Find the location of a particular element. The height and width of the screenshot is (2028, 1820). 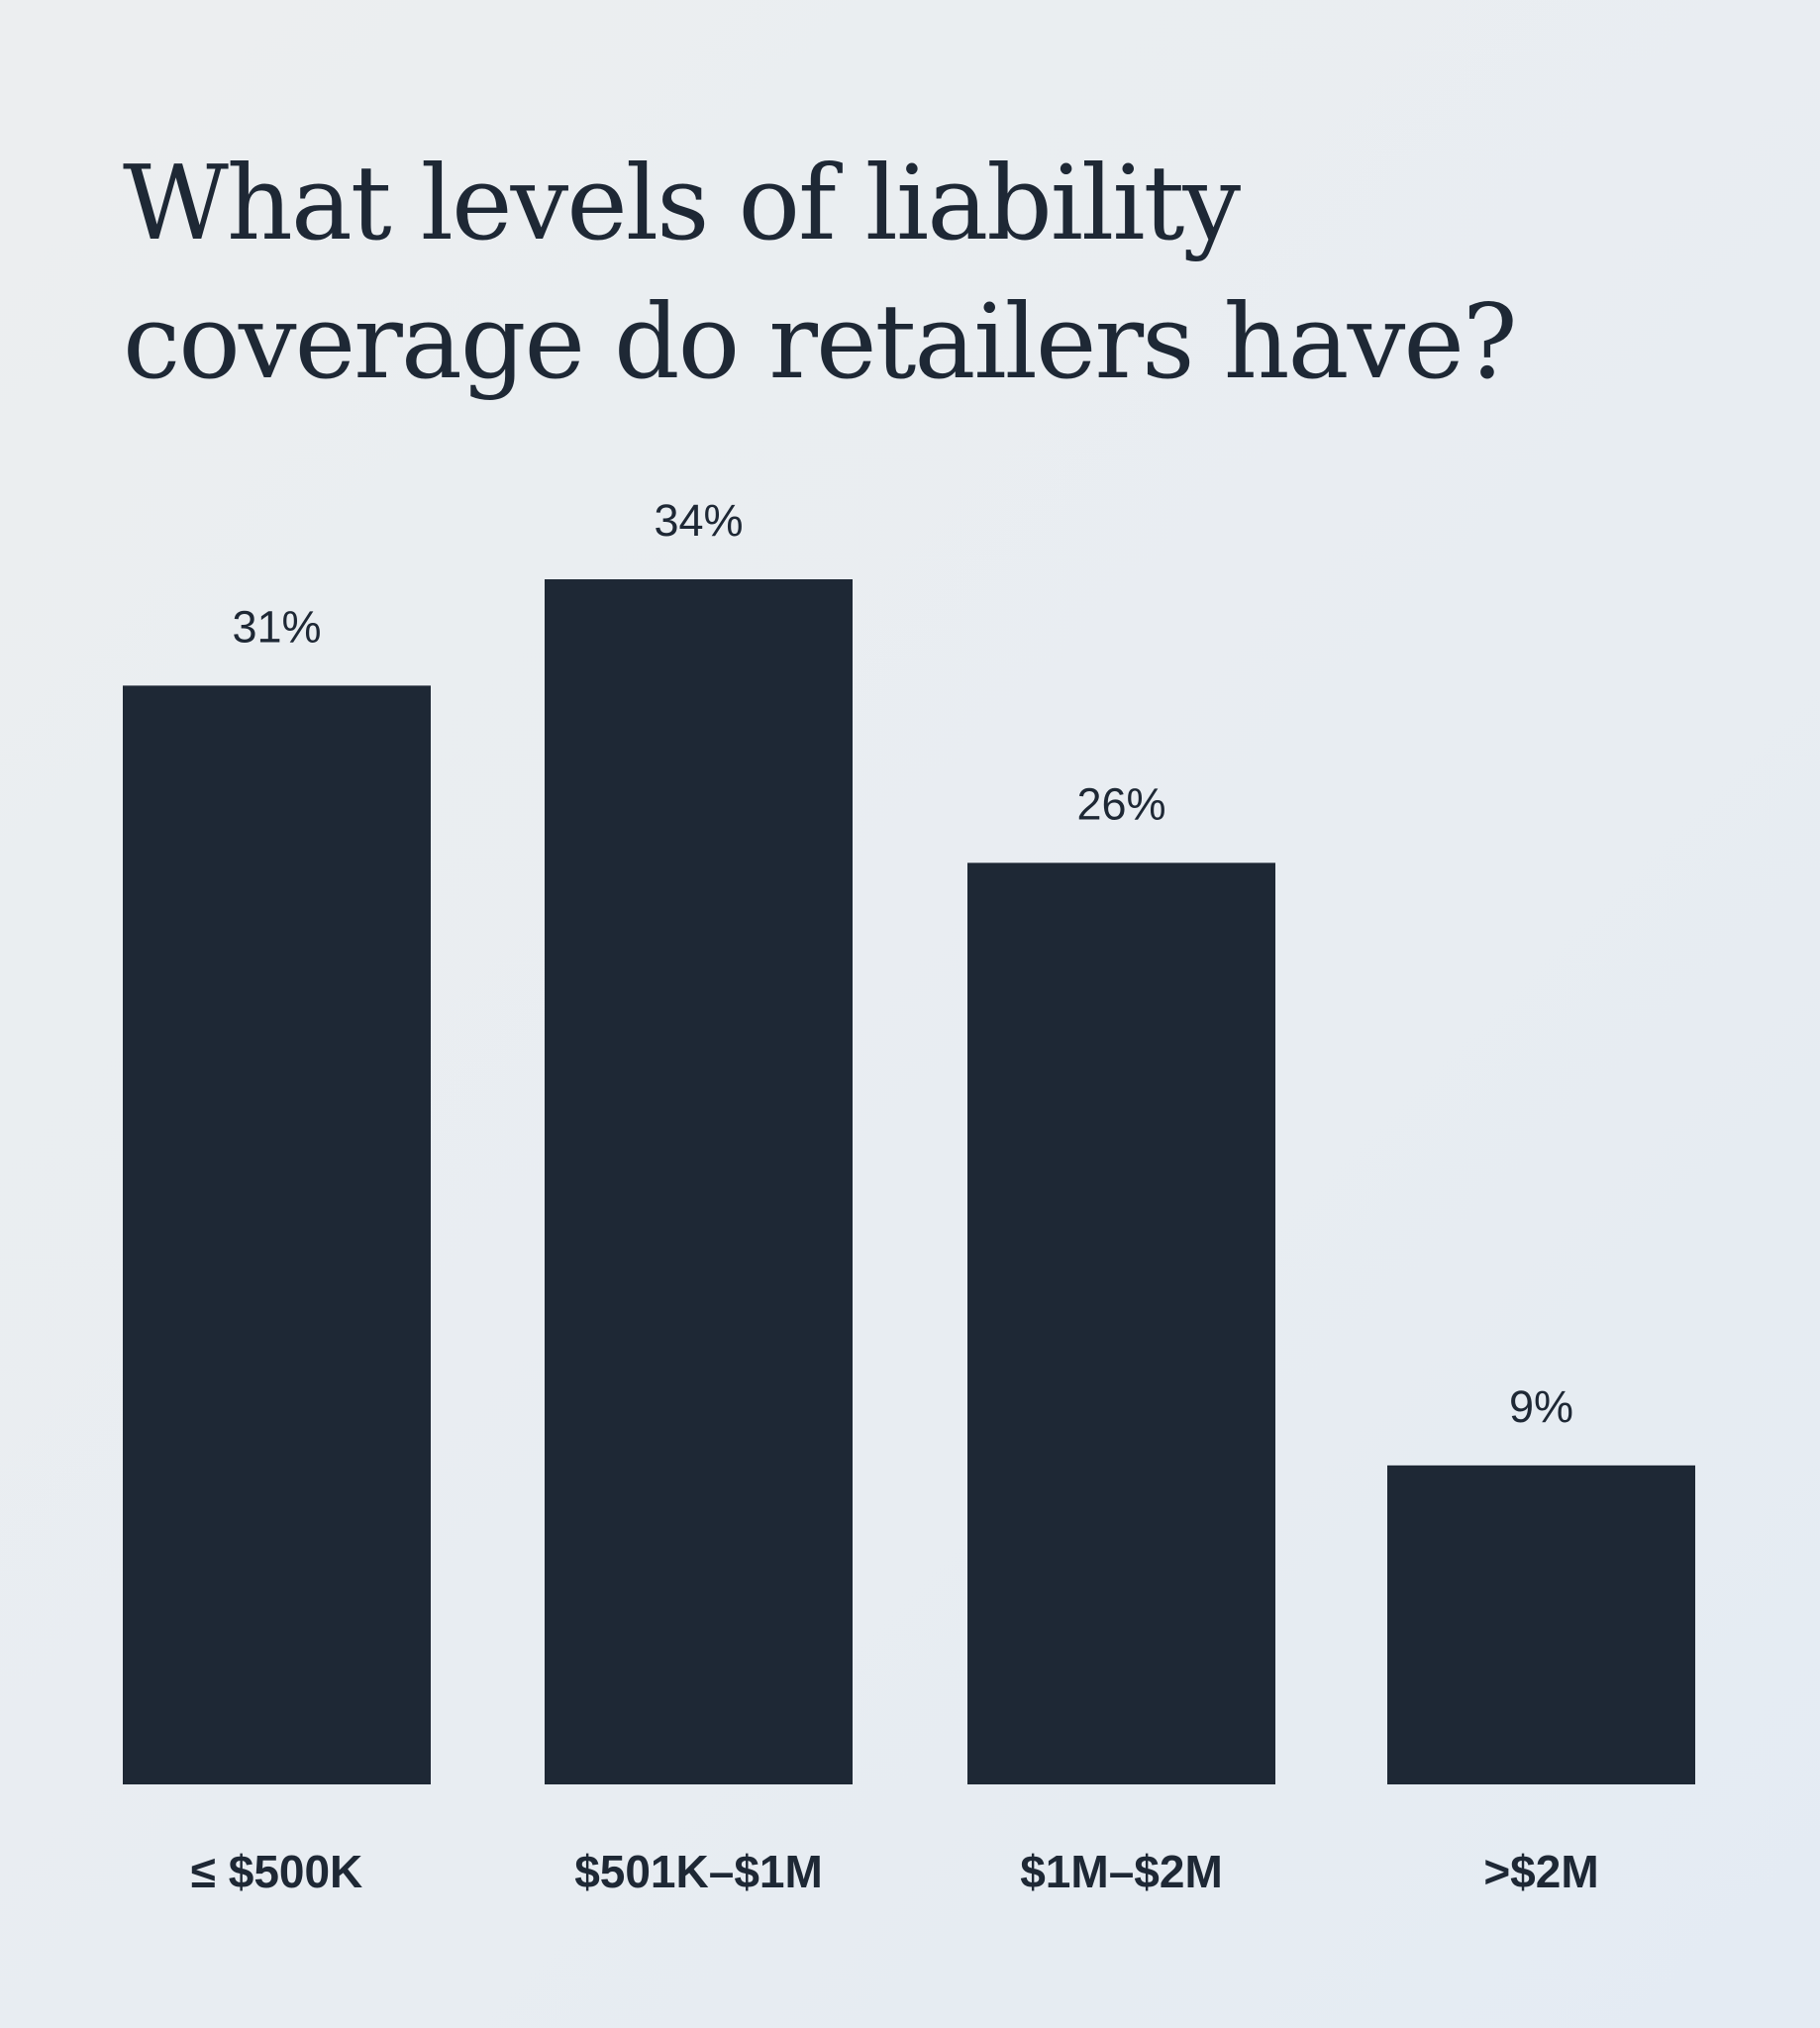

value-label: 26% is located at coordinates (1120, 803).